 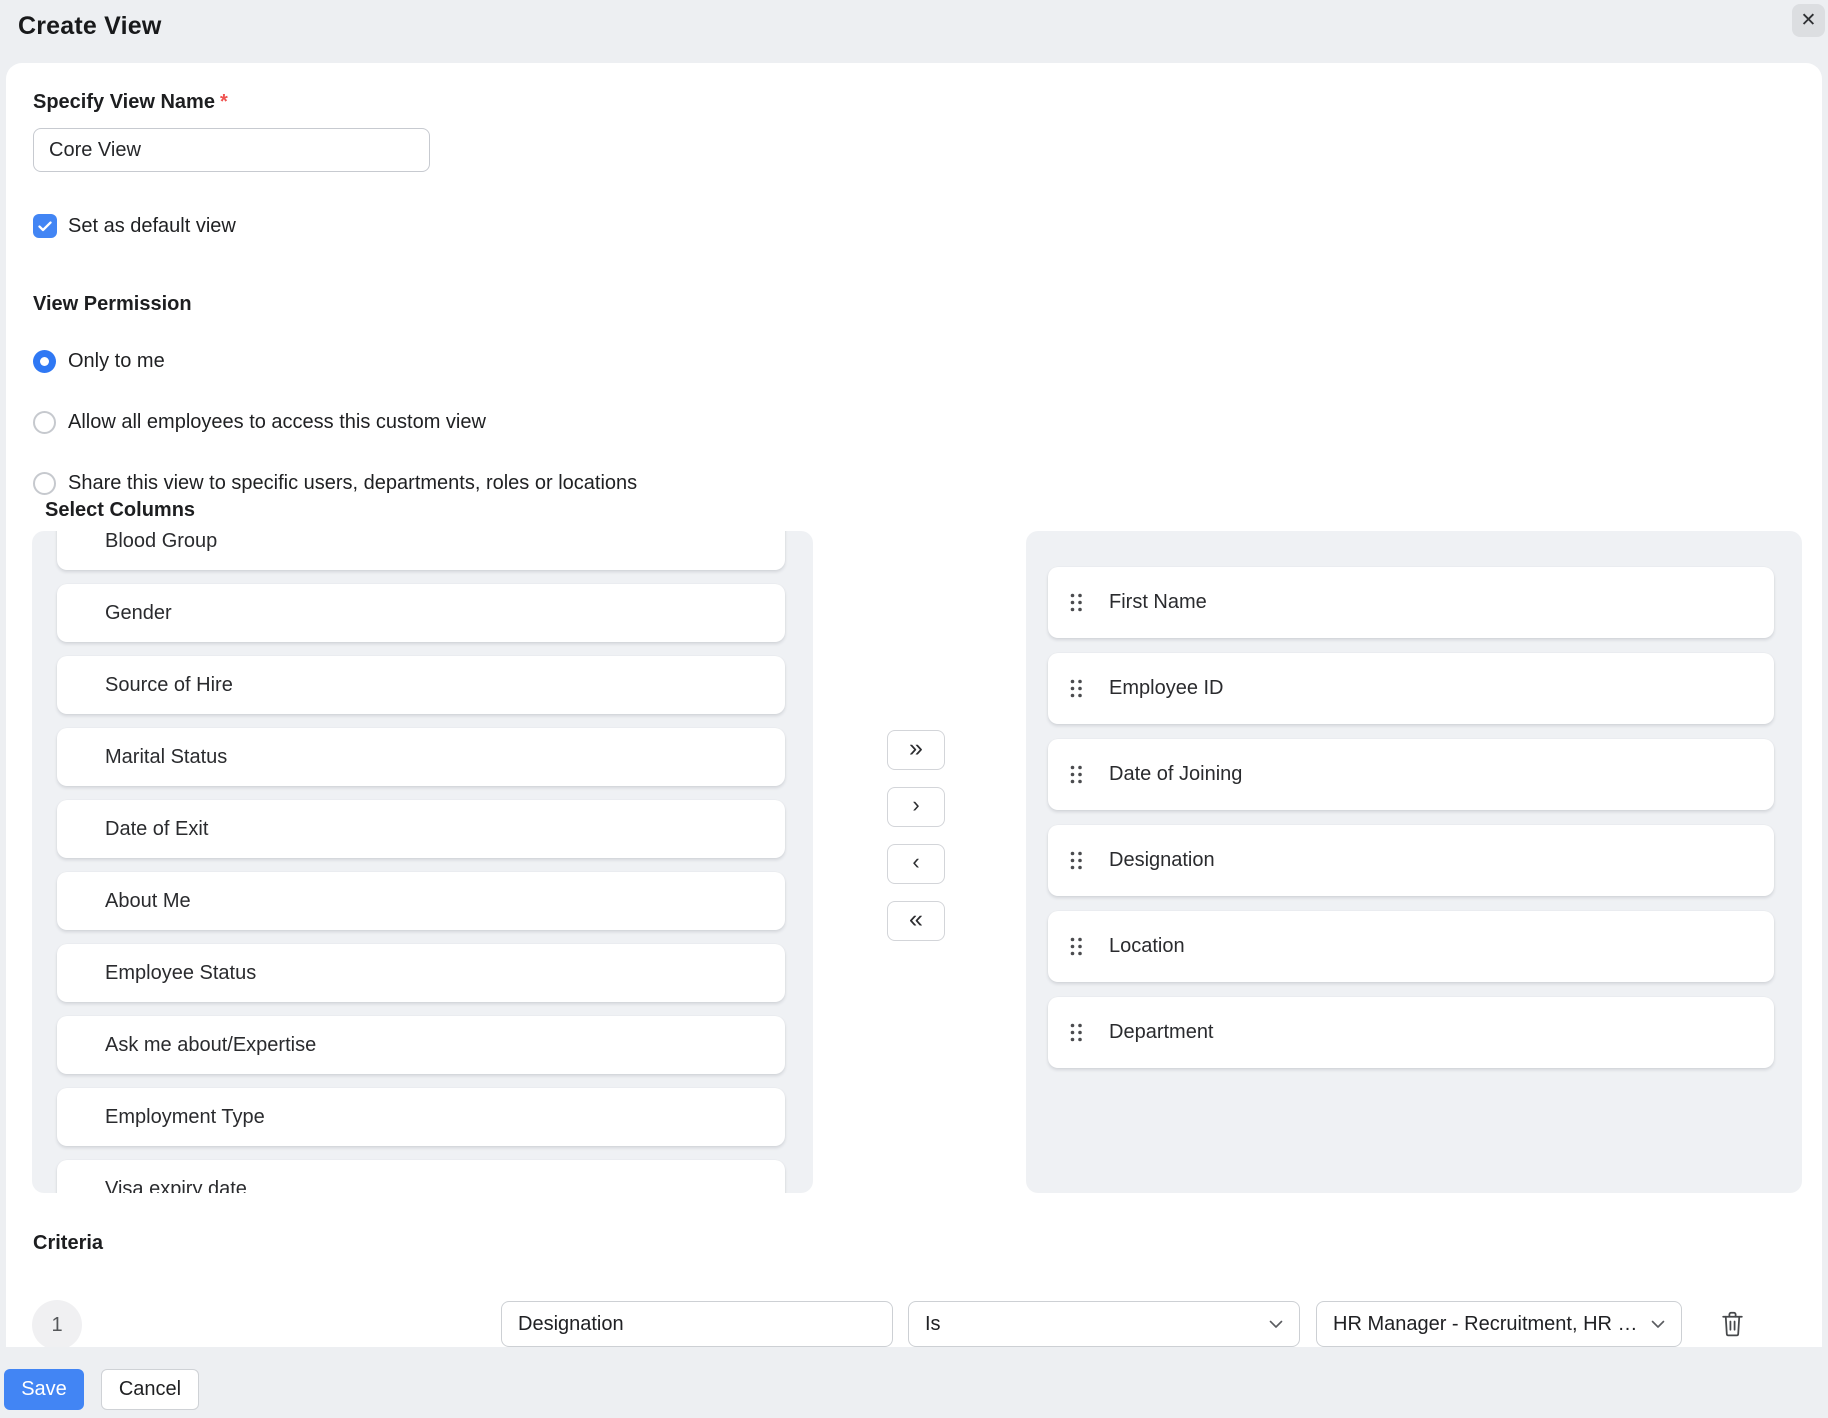 I want to click on column-item-label: Source of Hire, so click(x=169, y=684).